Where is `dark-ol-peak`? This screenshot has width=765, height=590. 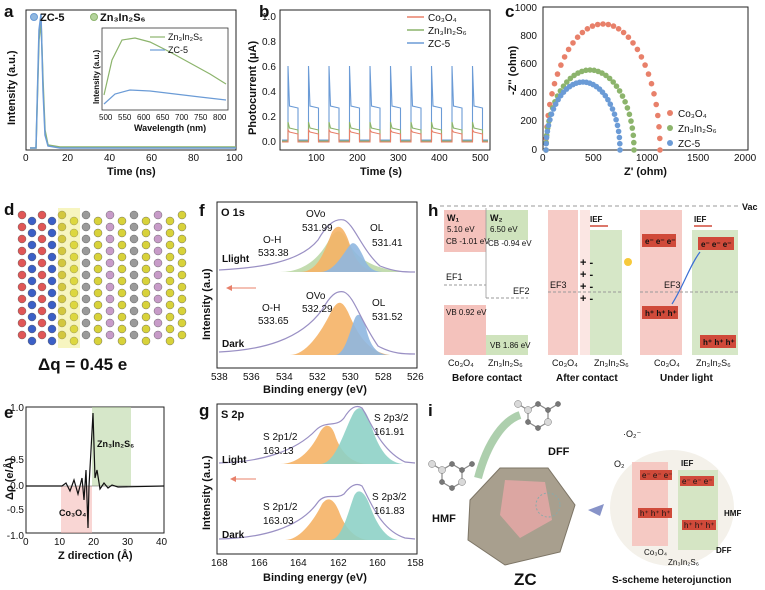 dark-ol-peak is located at coordinates (362, 334).